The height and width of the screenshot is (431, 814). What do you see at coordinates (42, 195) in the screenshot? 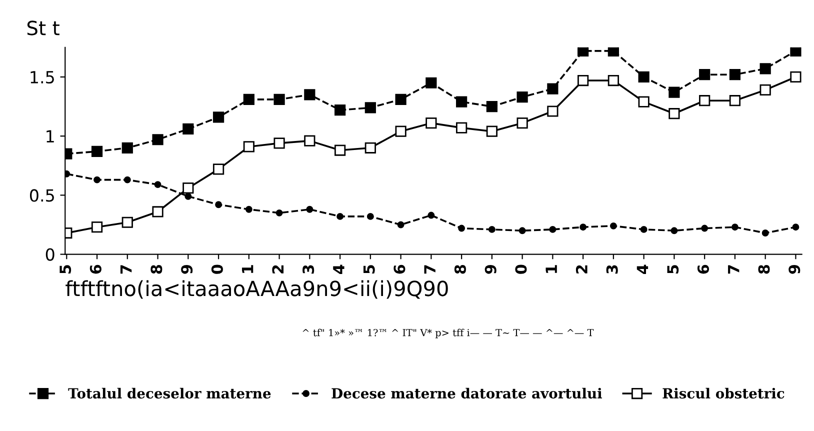
I see `y-tick-label: 0.5` at bounding box center [42, 195].